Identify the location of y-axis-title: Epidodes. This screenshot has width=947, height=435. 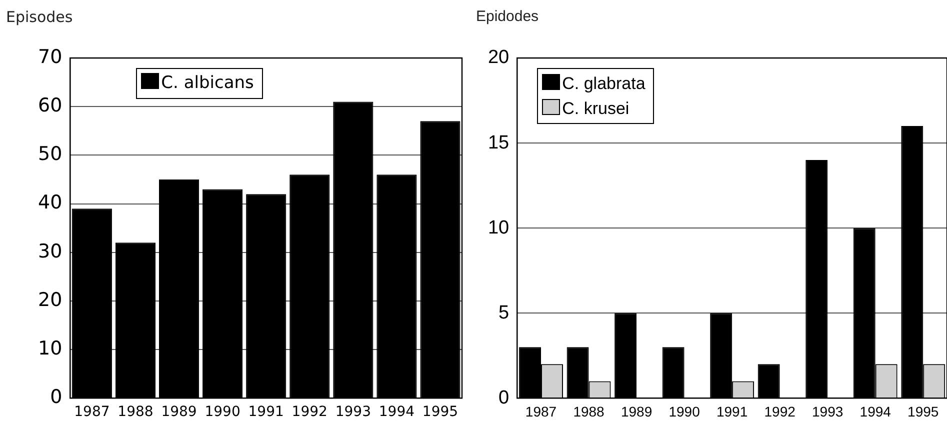
(507, 16).